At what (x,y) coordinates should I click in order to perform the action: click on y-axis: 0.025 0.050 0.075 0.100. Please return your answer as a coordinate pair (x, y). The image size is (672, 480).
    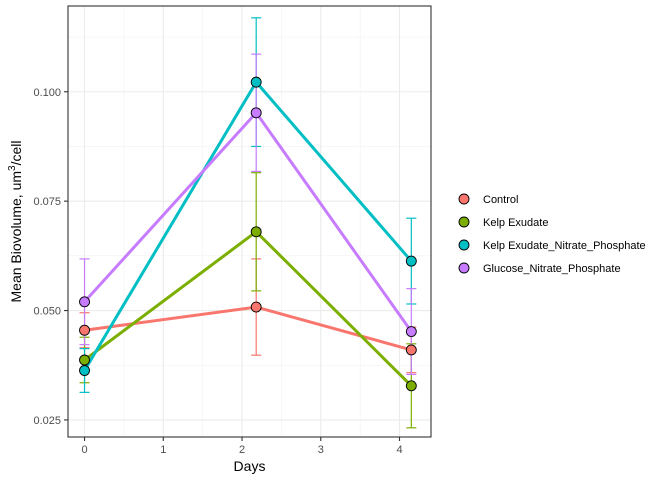
    Looking at the image, I should click on (50, 257).